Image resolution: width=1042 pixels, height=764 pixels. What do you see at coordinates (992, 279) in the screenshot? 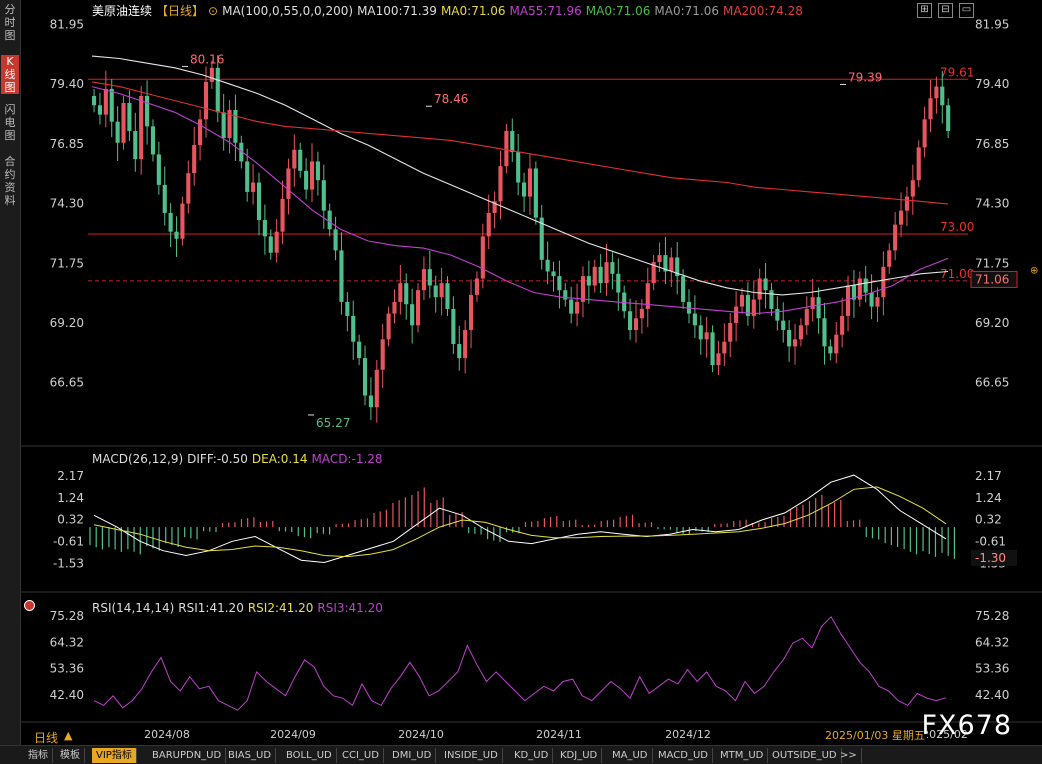
I see `current-price-label: 71.06` at bounding box center [992, 279].